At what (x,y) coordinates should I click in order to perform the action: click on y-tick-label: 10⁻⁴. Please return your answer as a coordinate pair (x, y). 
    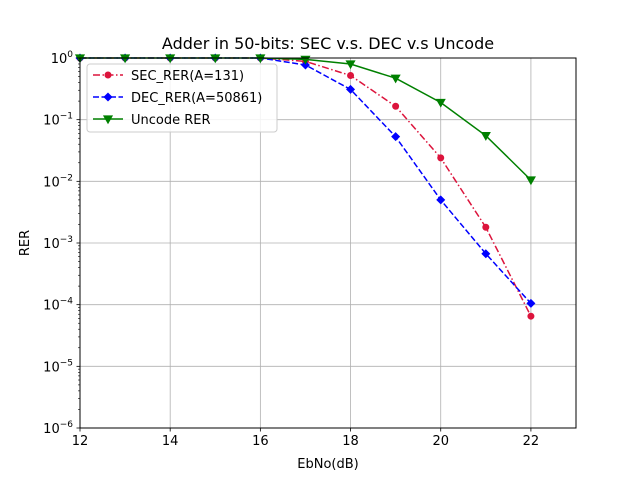
    Looking at the image, I should click on (58, 305).